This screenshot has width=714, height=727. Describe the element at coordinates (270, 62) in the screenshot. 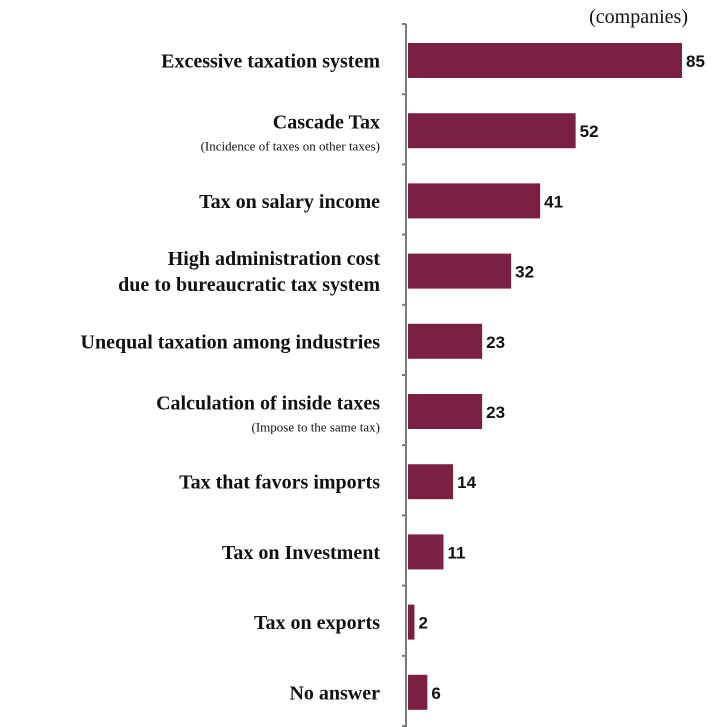

I see `category-label: Excessive taxation system` at that location.